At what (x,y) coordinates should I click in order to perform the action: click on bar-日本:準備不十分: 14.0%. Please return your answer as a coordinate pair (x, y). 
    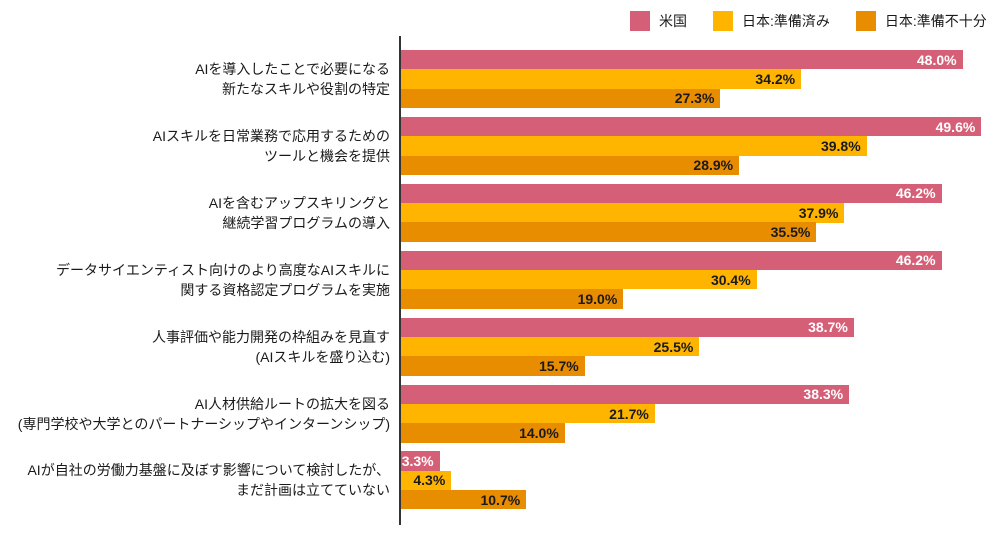
    Looking at the image, I should click on (483, 433).